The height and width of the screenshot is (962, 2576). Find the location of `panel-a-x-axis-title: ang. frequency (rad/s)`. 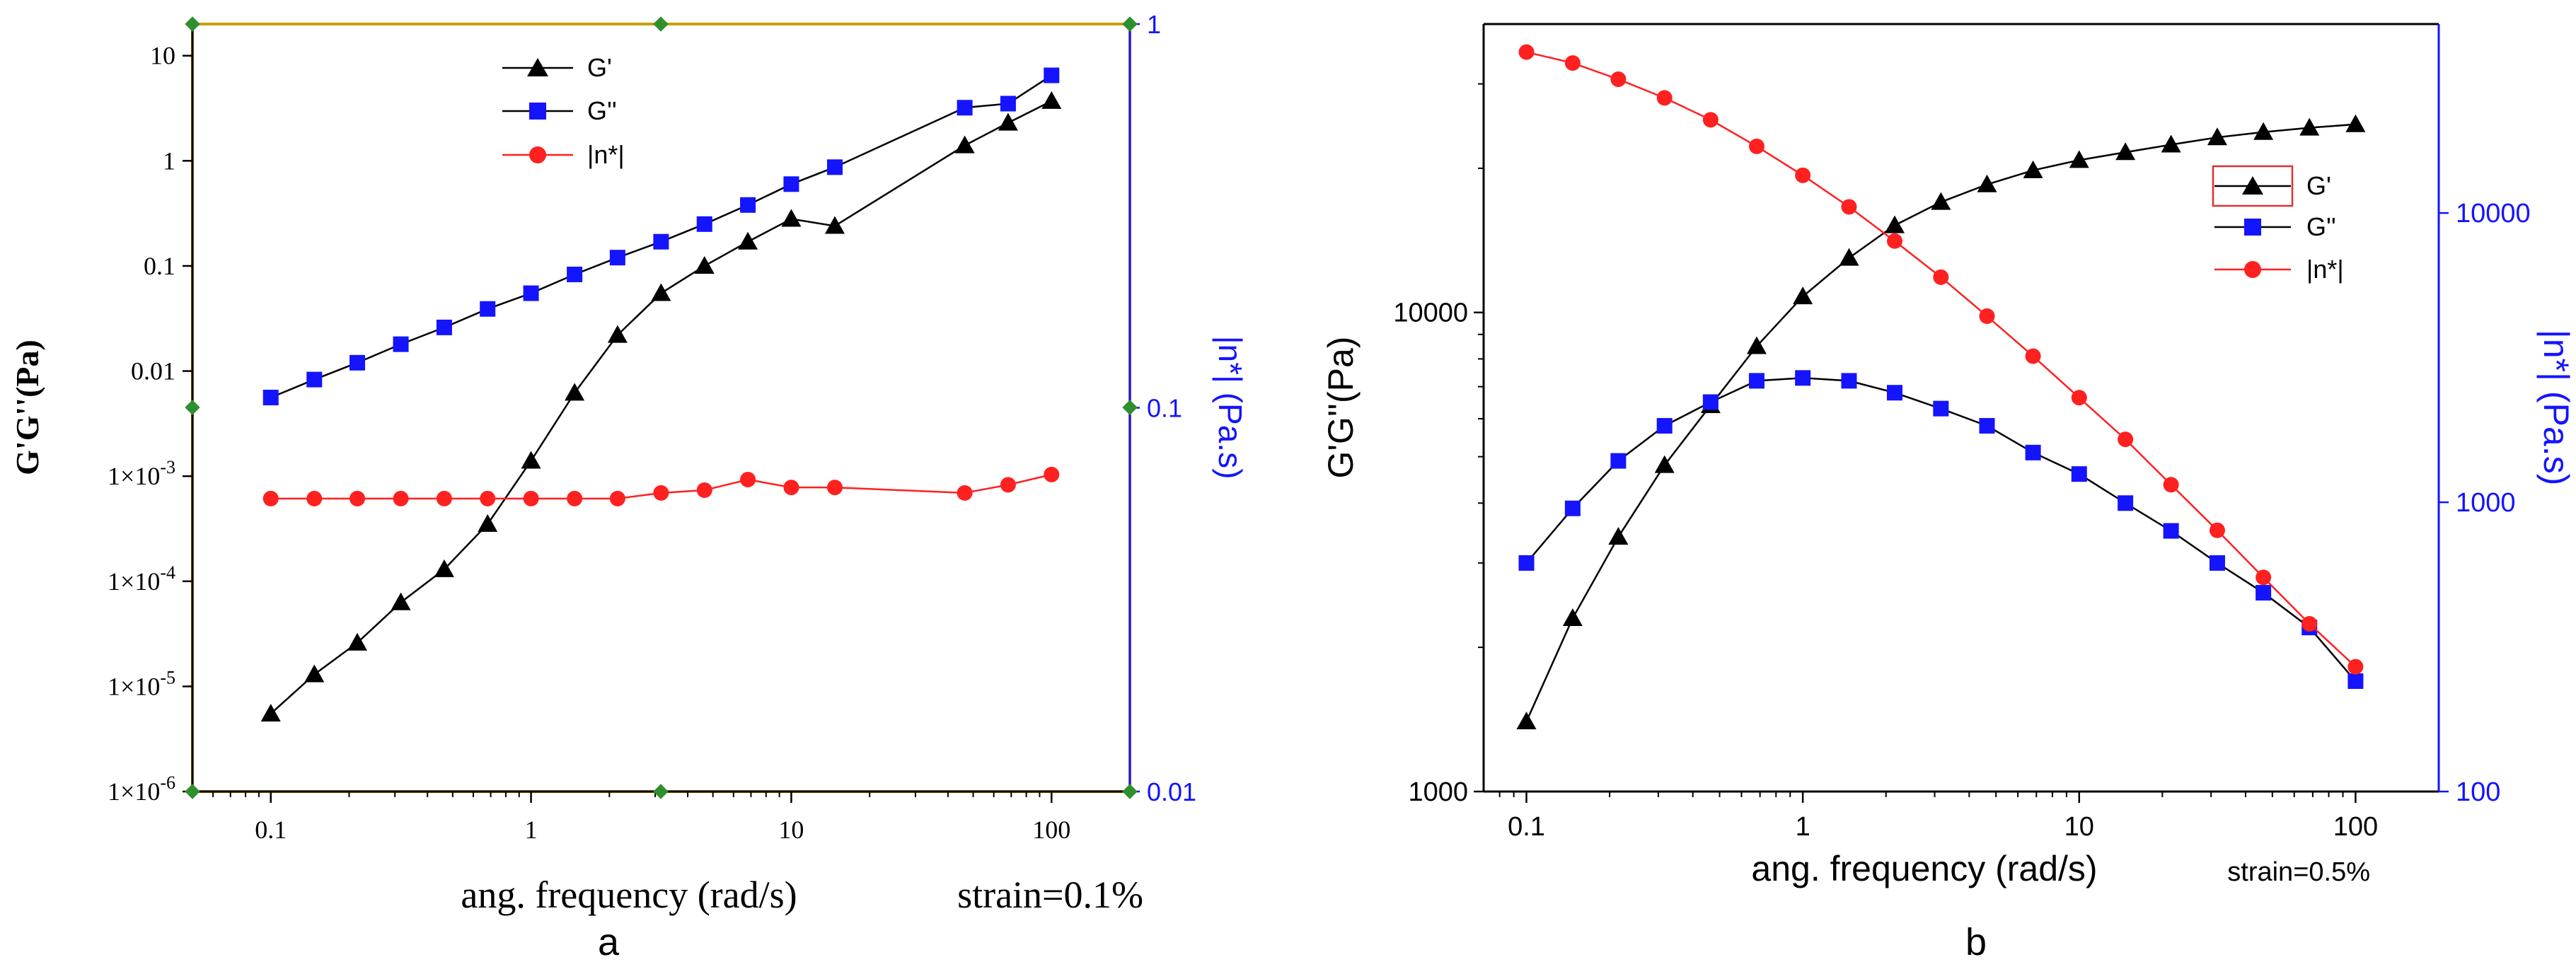

panel-a-x-axis-title: ang. frequency (rad/s) is located at coordinates (629, 895).